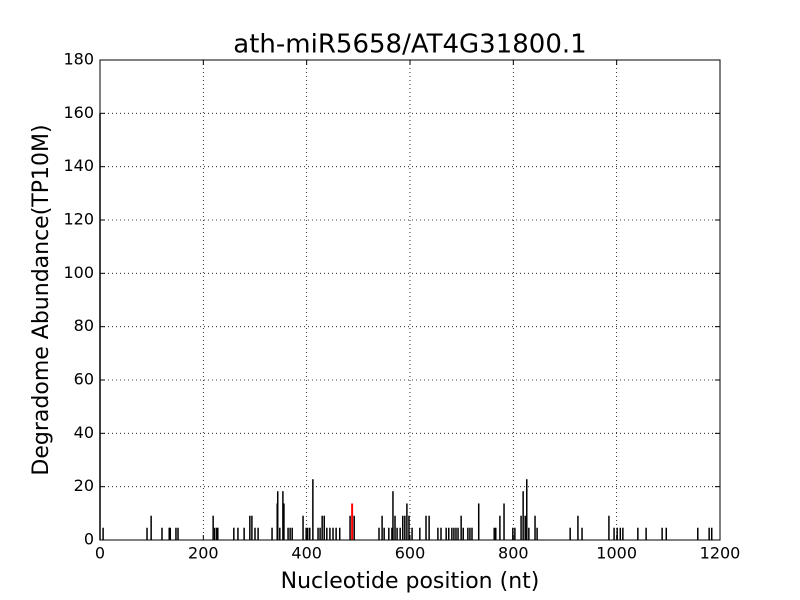 The width and height of the screenshot is (800, 600). I want to click on x-tick-label: 800, so click(513, 553).